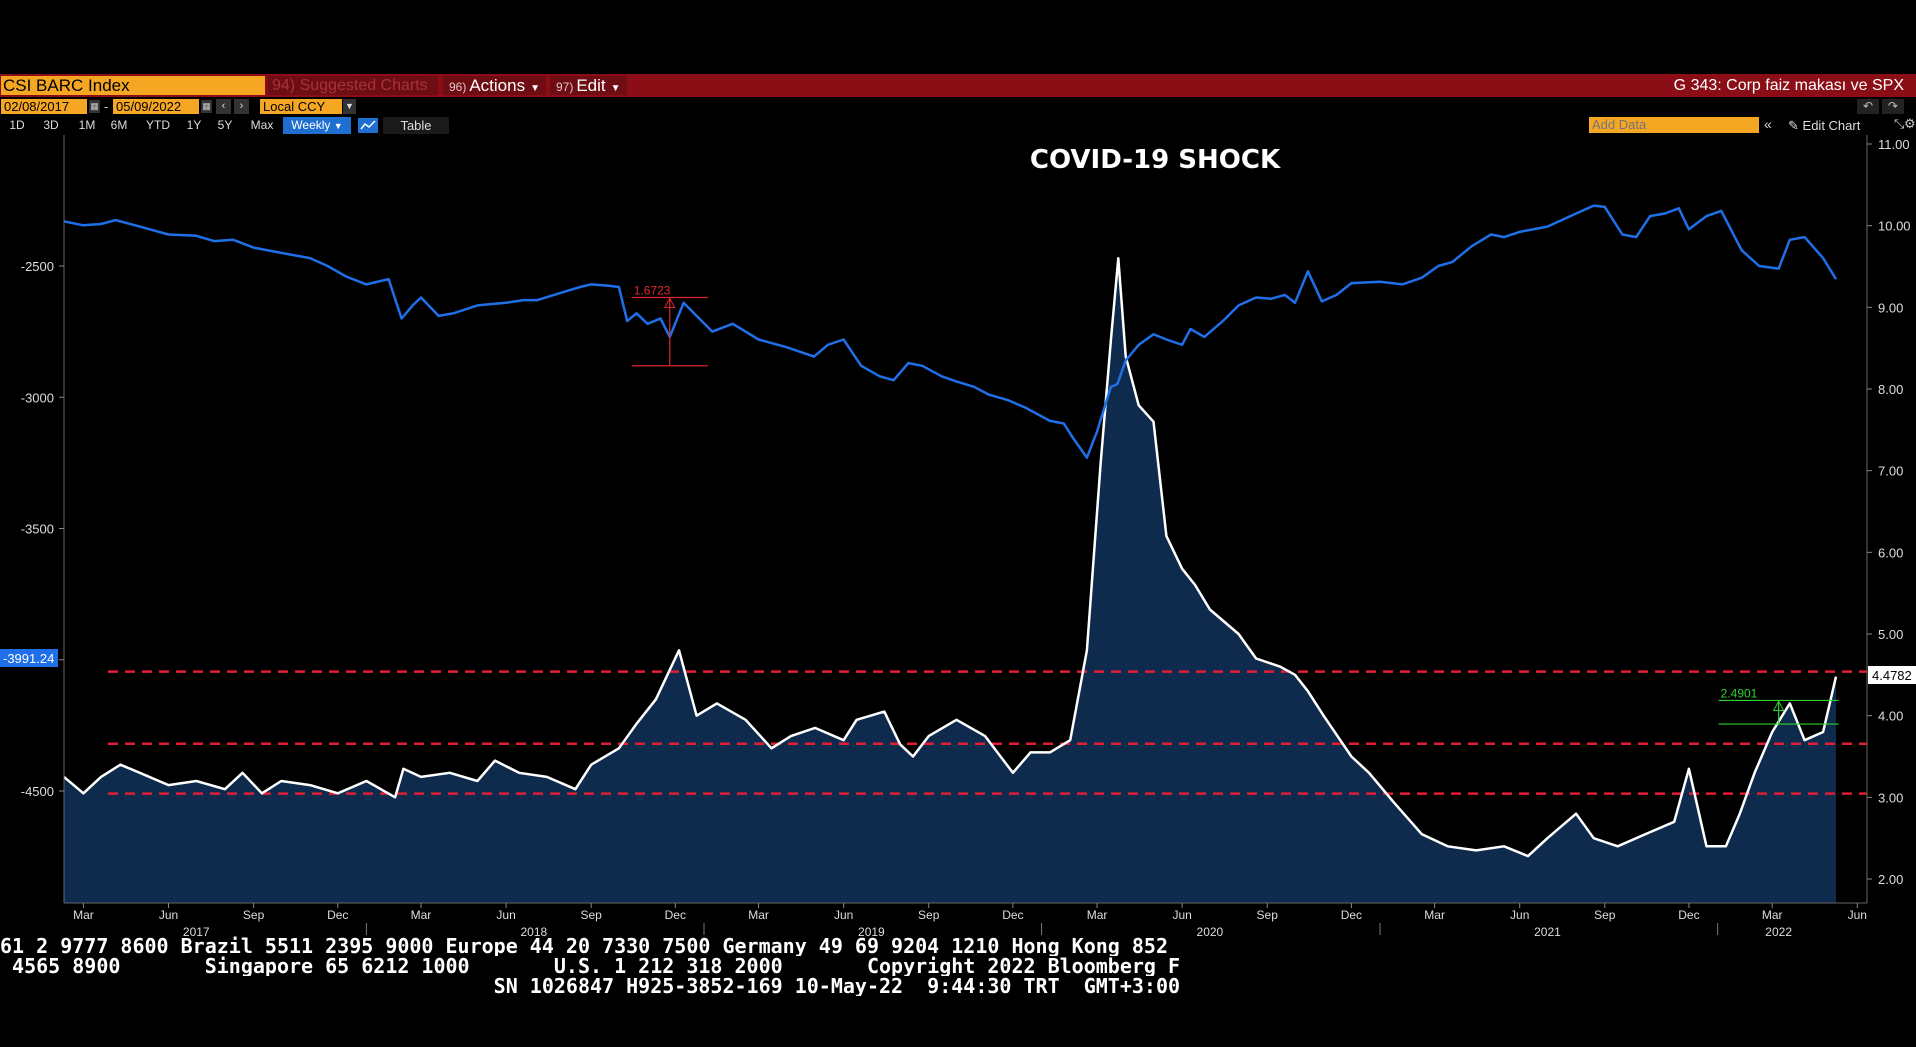 The height and width of the screenshot is (1047, 1916). What do you see at coordinates (119, 125) in the screenshot?
I see `period-button-6m: 6M` at bounding box center [119, 125].